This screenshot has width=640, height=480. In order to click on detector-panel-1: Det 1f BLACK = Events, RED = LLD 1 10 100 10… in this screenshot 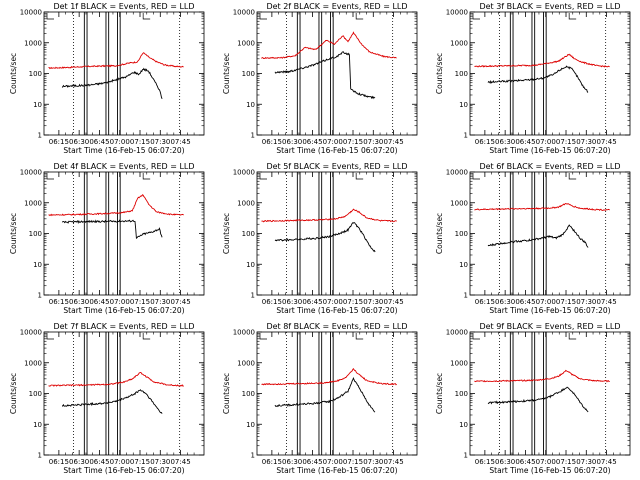, I will do `click(106, 80)`.